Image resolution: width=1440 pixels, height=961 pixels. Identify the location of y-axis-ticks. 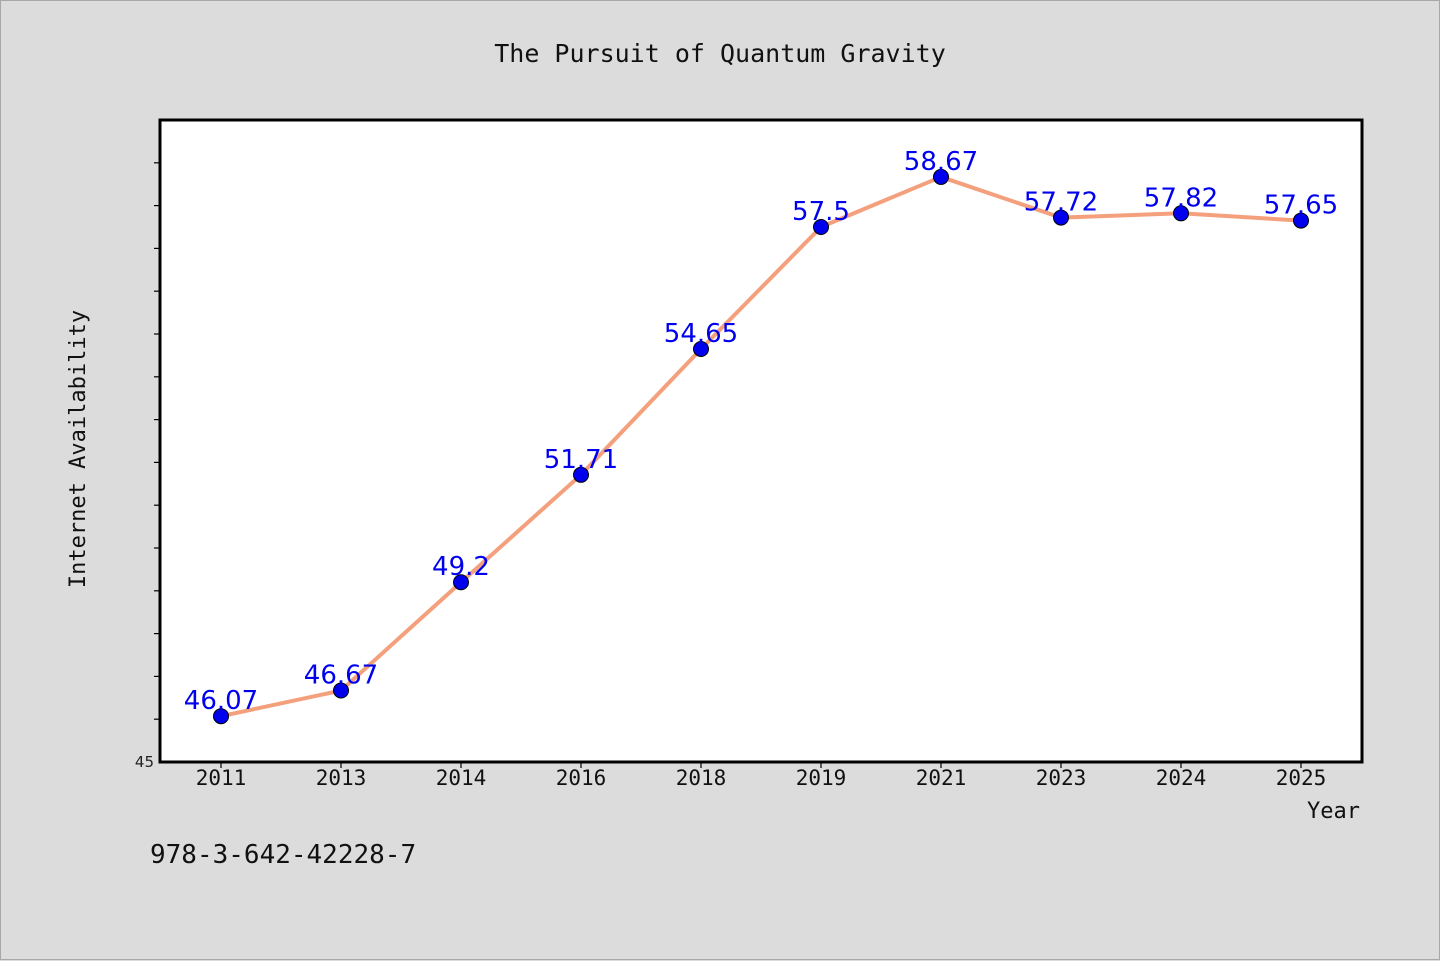
(157, 441).